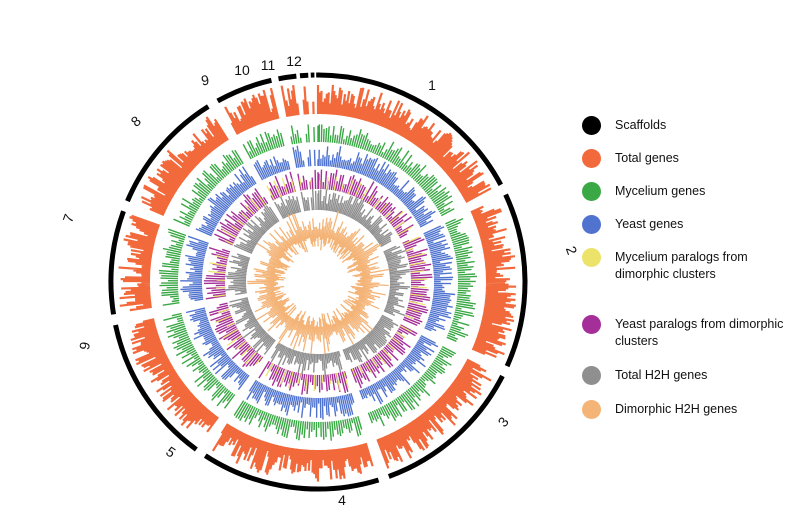 The width and height of the screenshot is (800, 530). I want to click on scaffold-label-1: 1, so click(432, 85).